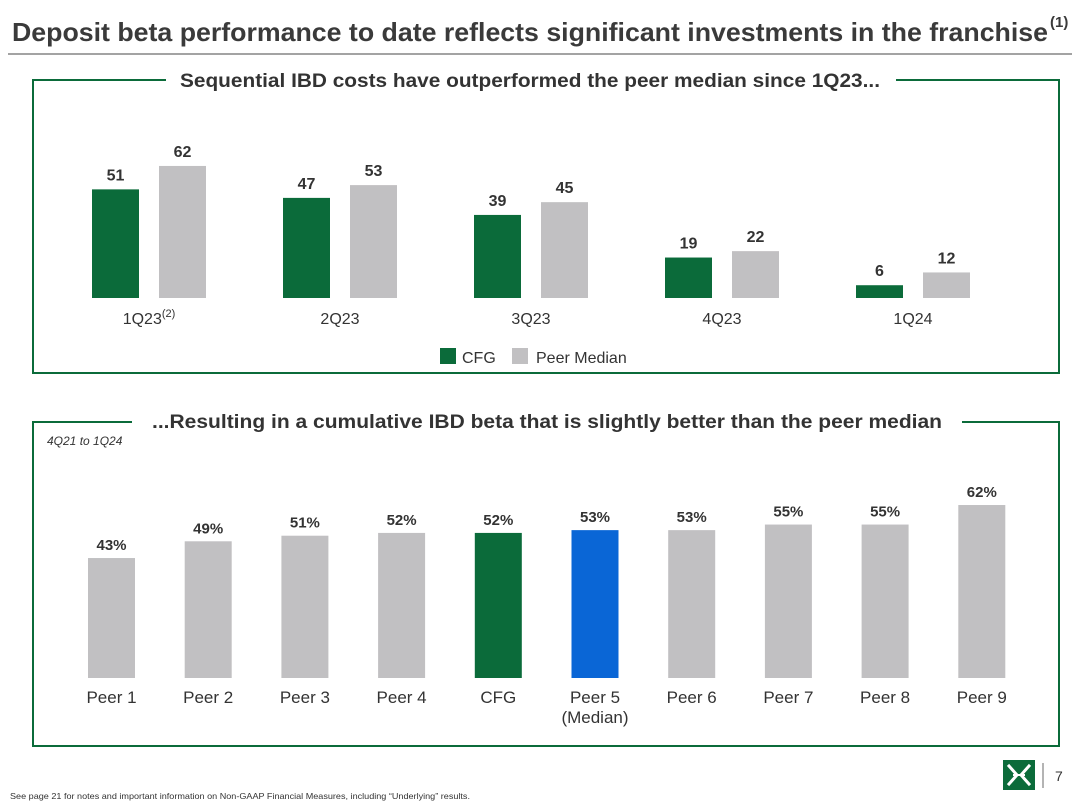 This screenshot has height=810, width=1080. Describe the element at coordinates (946, 285) in the screenshot. I see `bar-peer-median-1q24` at that location.